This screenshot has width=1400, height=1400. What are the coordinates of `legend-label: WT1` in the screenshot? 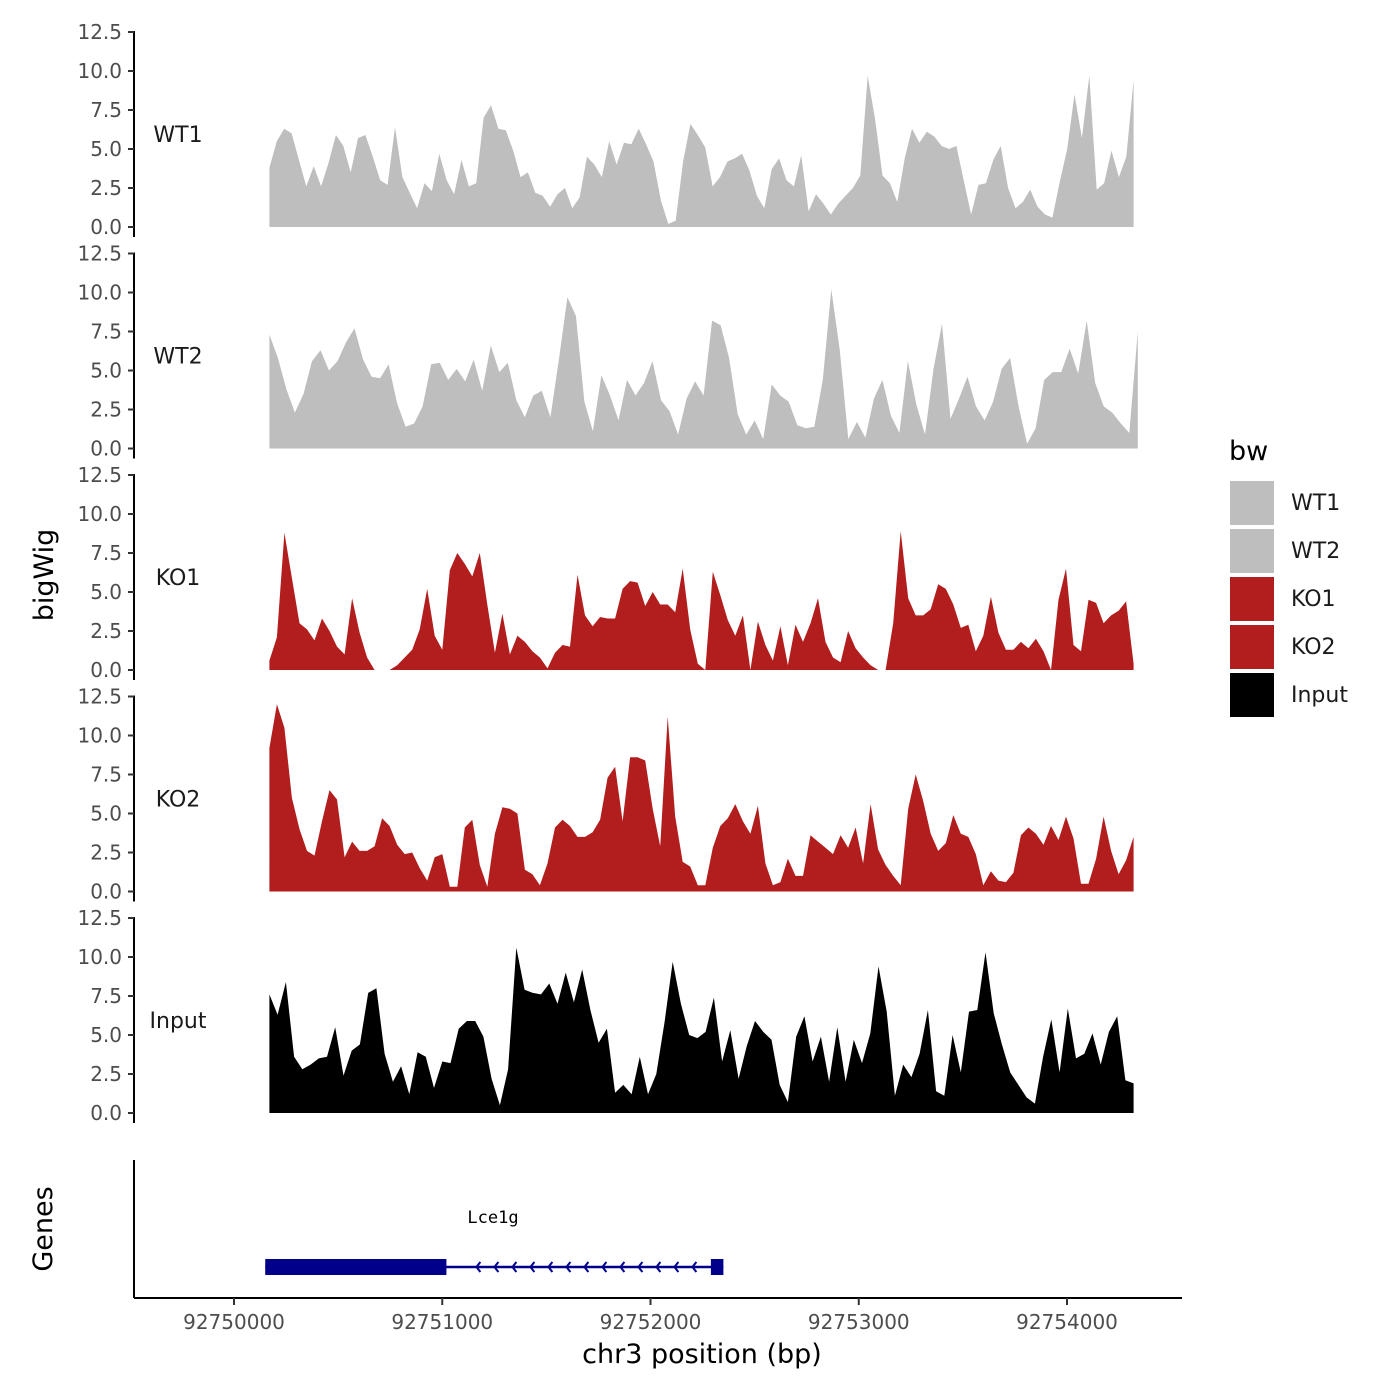 It's located at (1315, 503).